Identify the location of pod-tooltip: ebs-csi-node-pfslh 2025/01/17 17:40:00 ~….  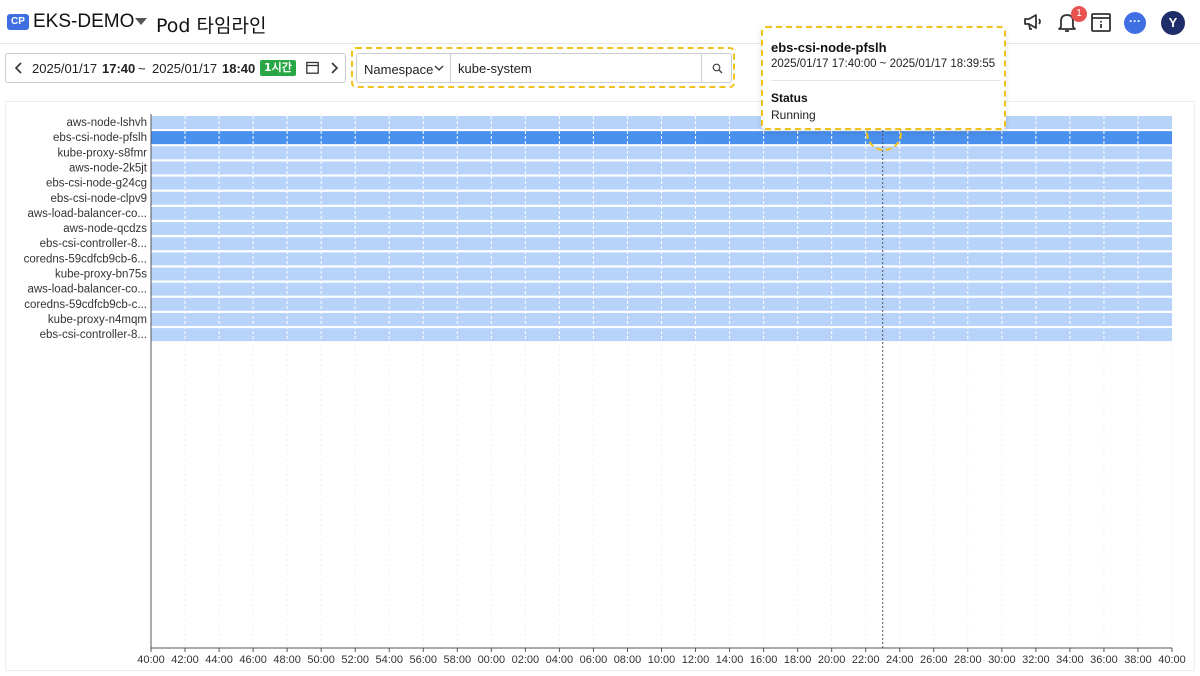
(883, 78).